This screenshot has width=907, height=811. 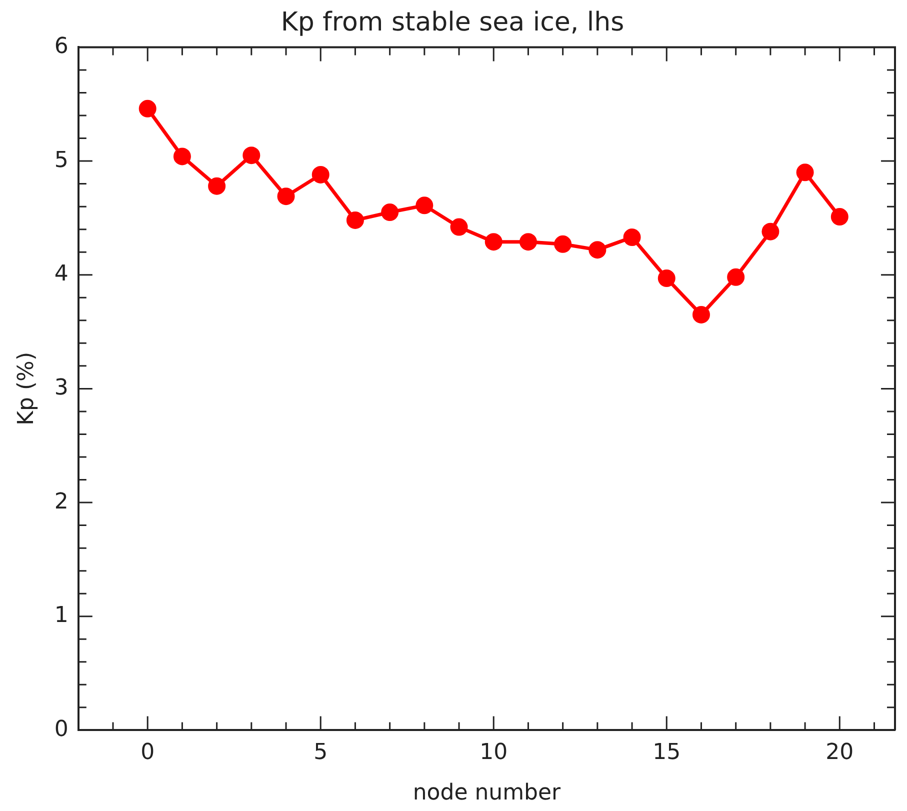 I want to click on x-tick-label: 0, so click(x=147, y=753).